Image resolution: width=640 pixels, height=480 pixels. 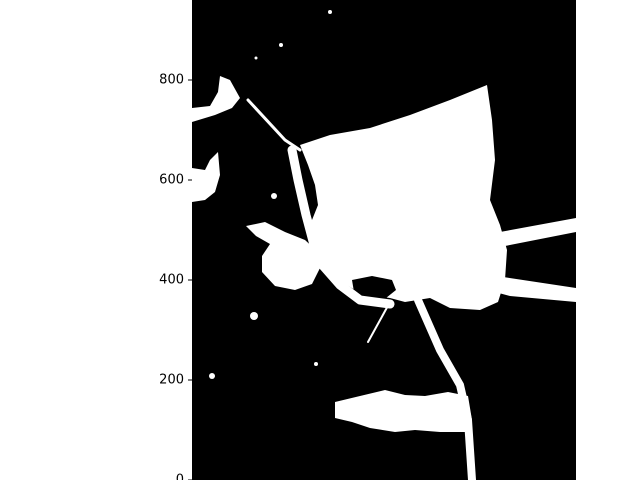 I want to click on y-tick-label: 800, so click(x=171, y=80).